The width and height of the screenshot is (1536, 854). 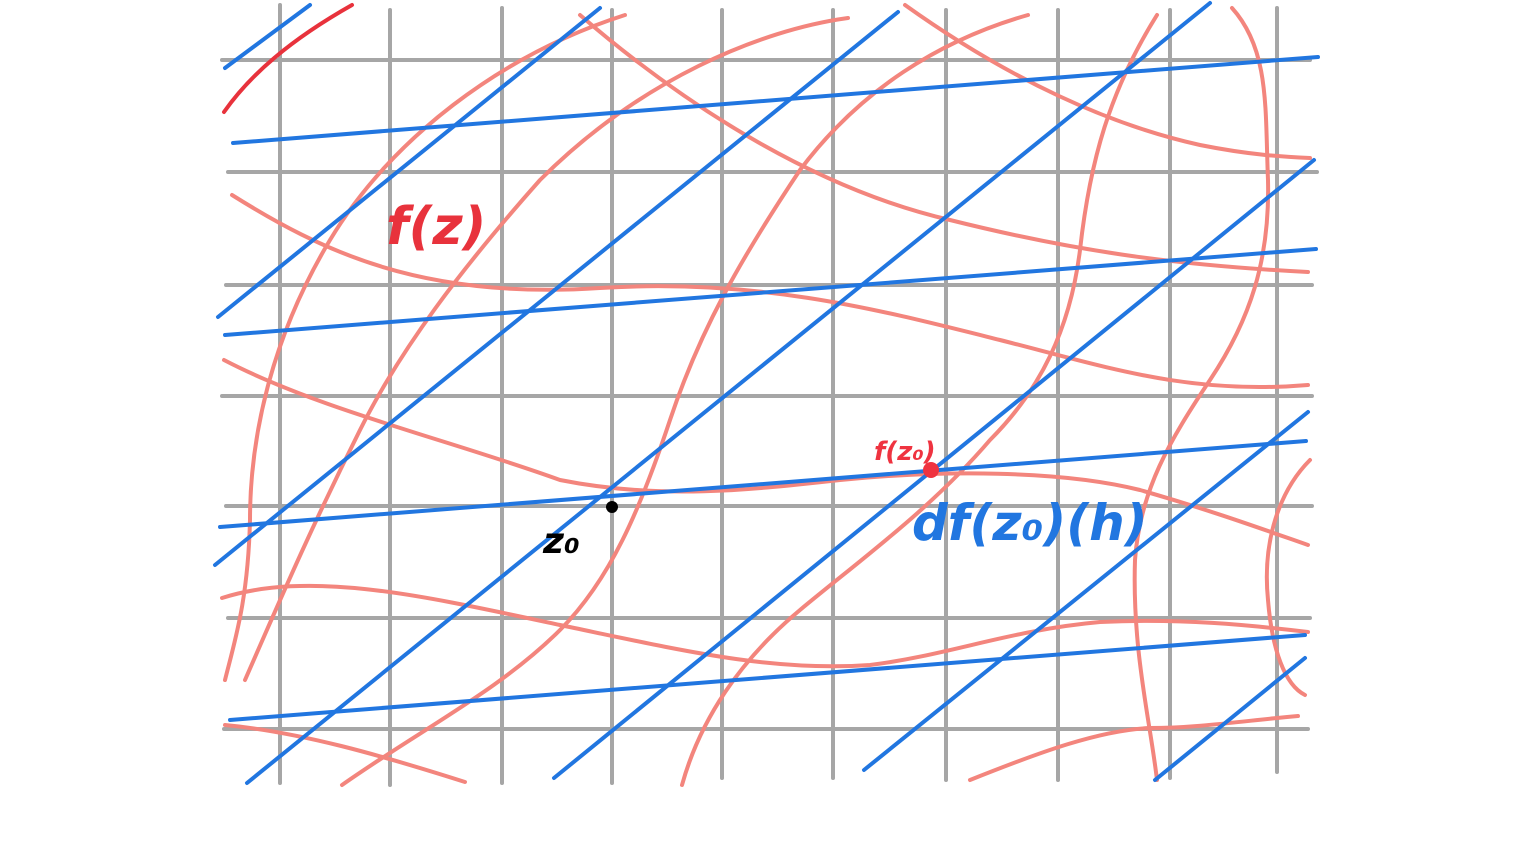 I want to click on image-point-dot, so click(x=931, y=470).